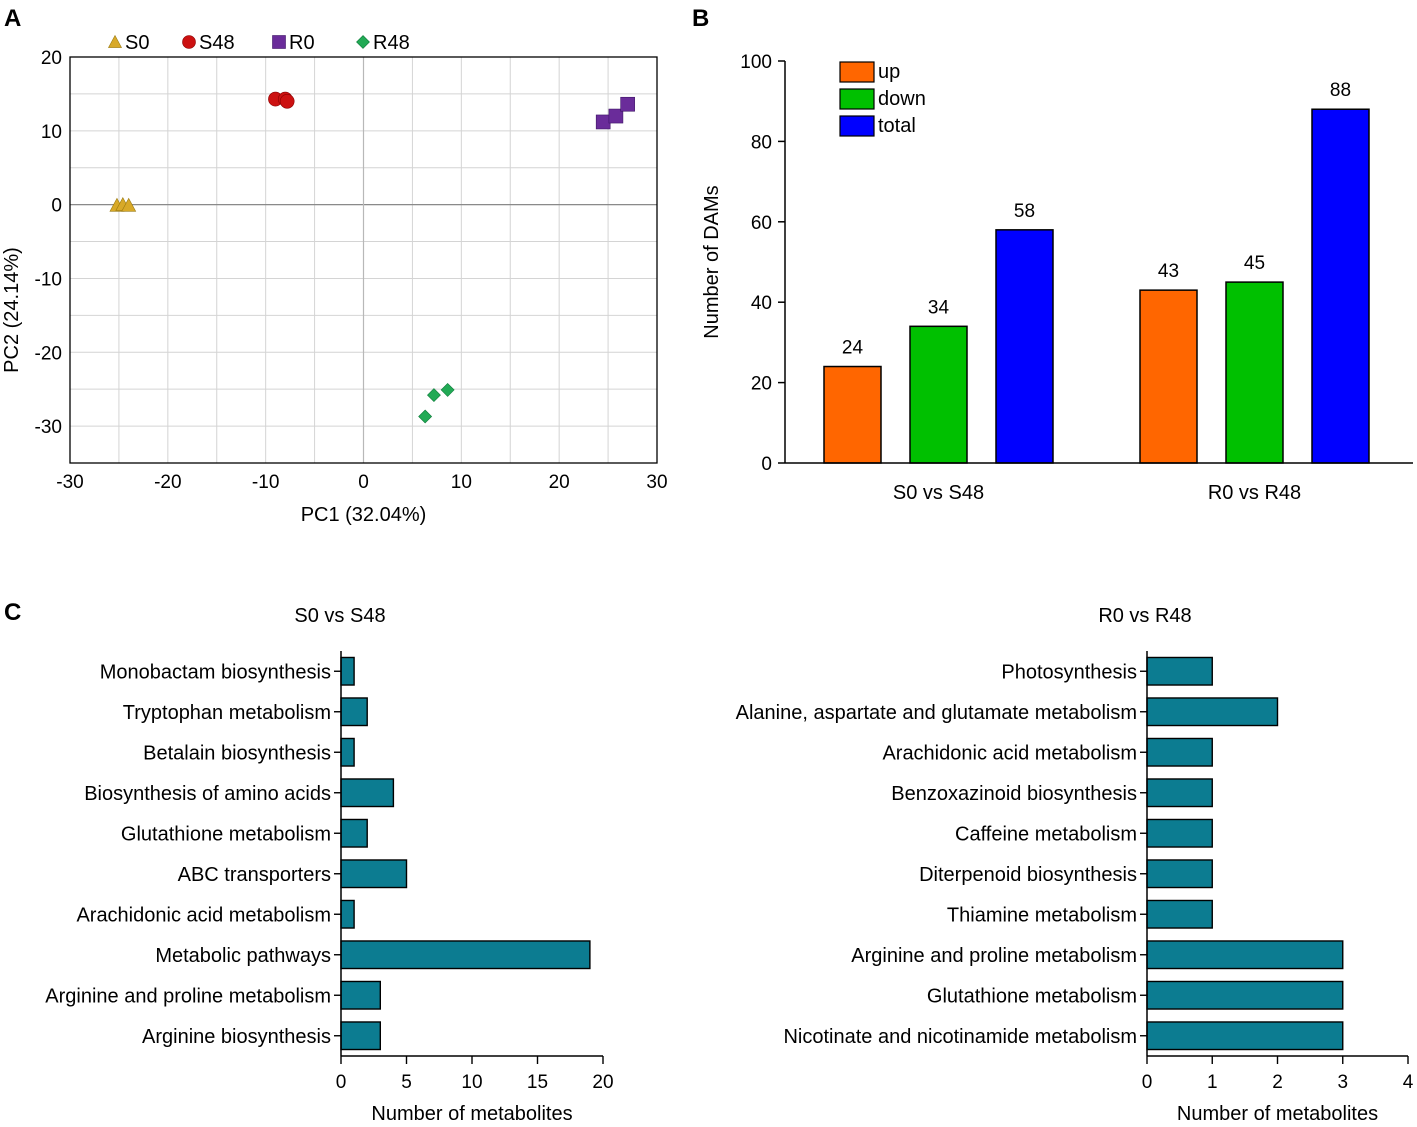 Image resolution: width=1417 pixels, height=1127 pixels. I want to click on legend-swatch-down, so click(857, 99).